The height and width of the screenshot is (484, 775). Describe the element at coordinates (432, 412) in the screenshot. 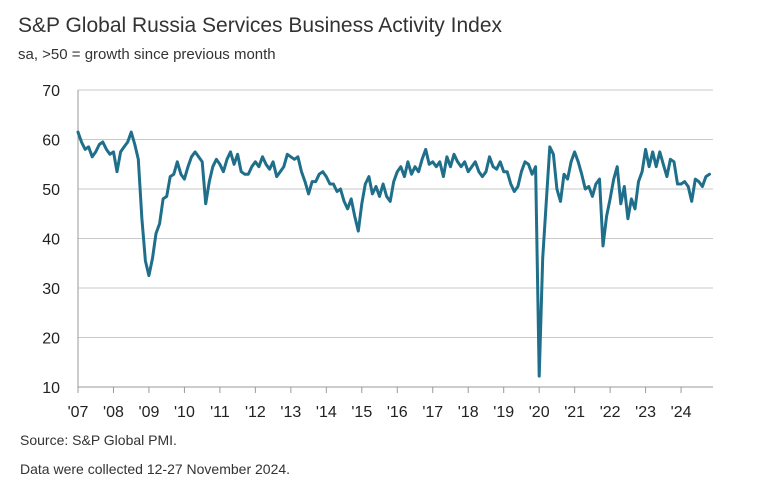

I see `x-tick-label: '17` at that location.